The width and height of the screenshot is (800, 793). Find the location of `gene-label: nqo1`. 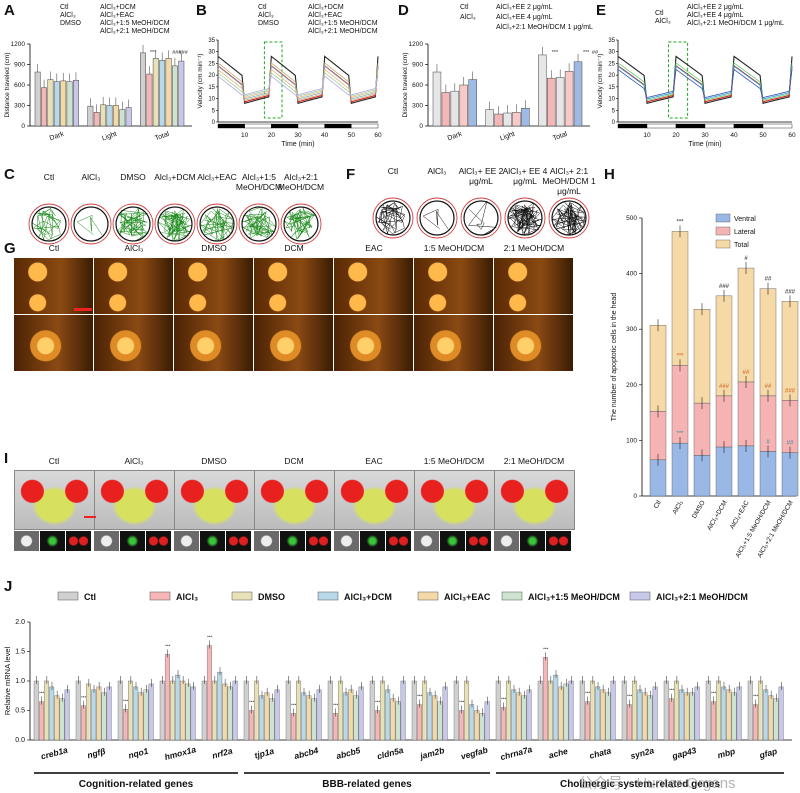

gene-label: nqo1 is located at coordinates (138, 753).